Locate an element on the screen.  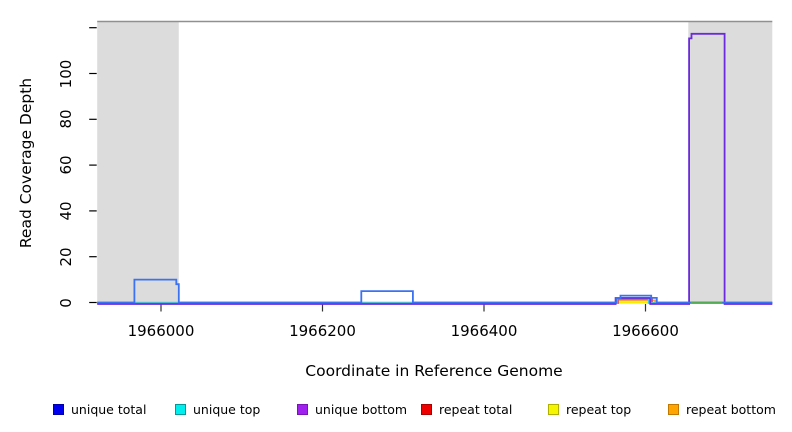
legend-label: repeat top is located at coordinates (599, 409).